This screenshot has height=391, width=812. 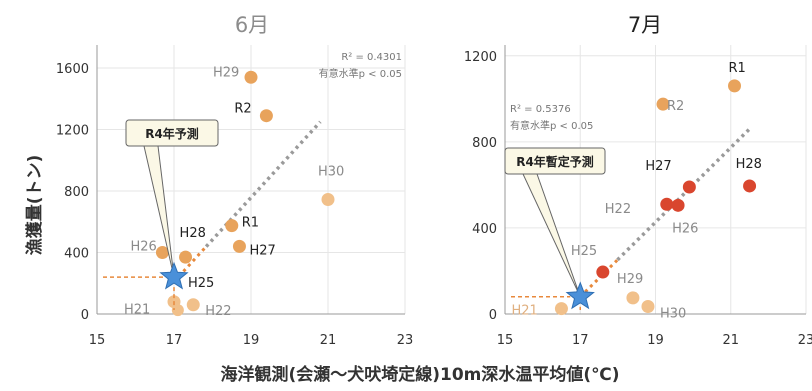 I want to click on regression-stat: R² = 0.4301, so click(x=371, y=57).